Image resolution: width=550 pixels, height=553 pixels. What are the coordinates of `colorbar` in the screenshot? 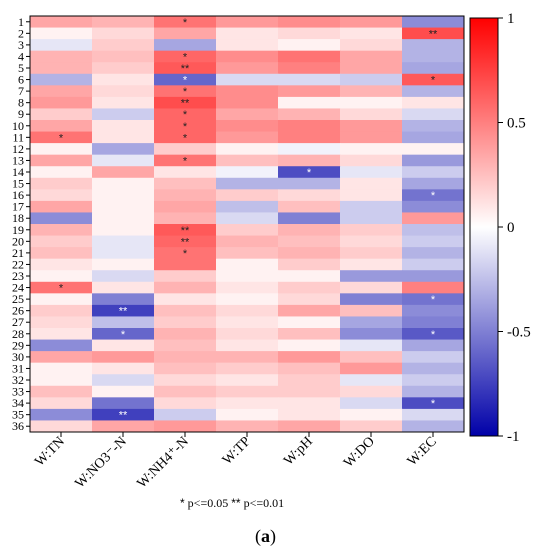 It's located at (484, 227).